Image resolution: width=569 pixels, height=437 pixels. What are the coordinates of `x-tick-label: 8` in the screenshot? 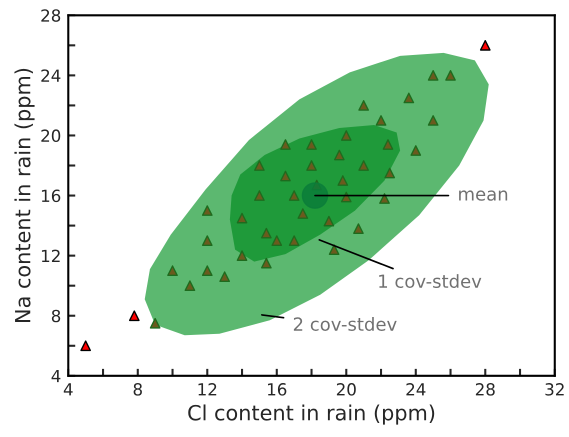 It's located at (138, 389).